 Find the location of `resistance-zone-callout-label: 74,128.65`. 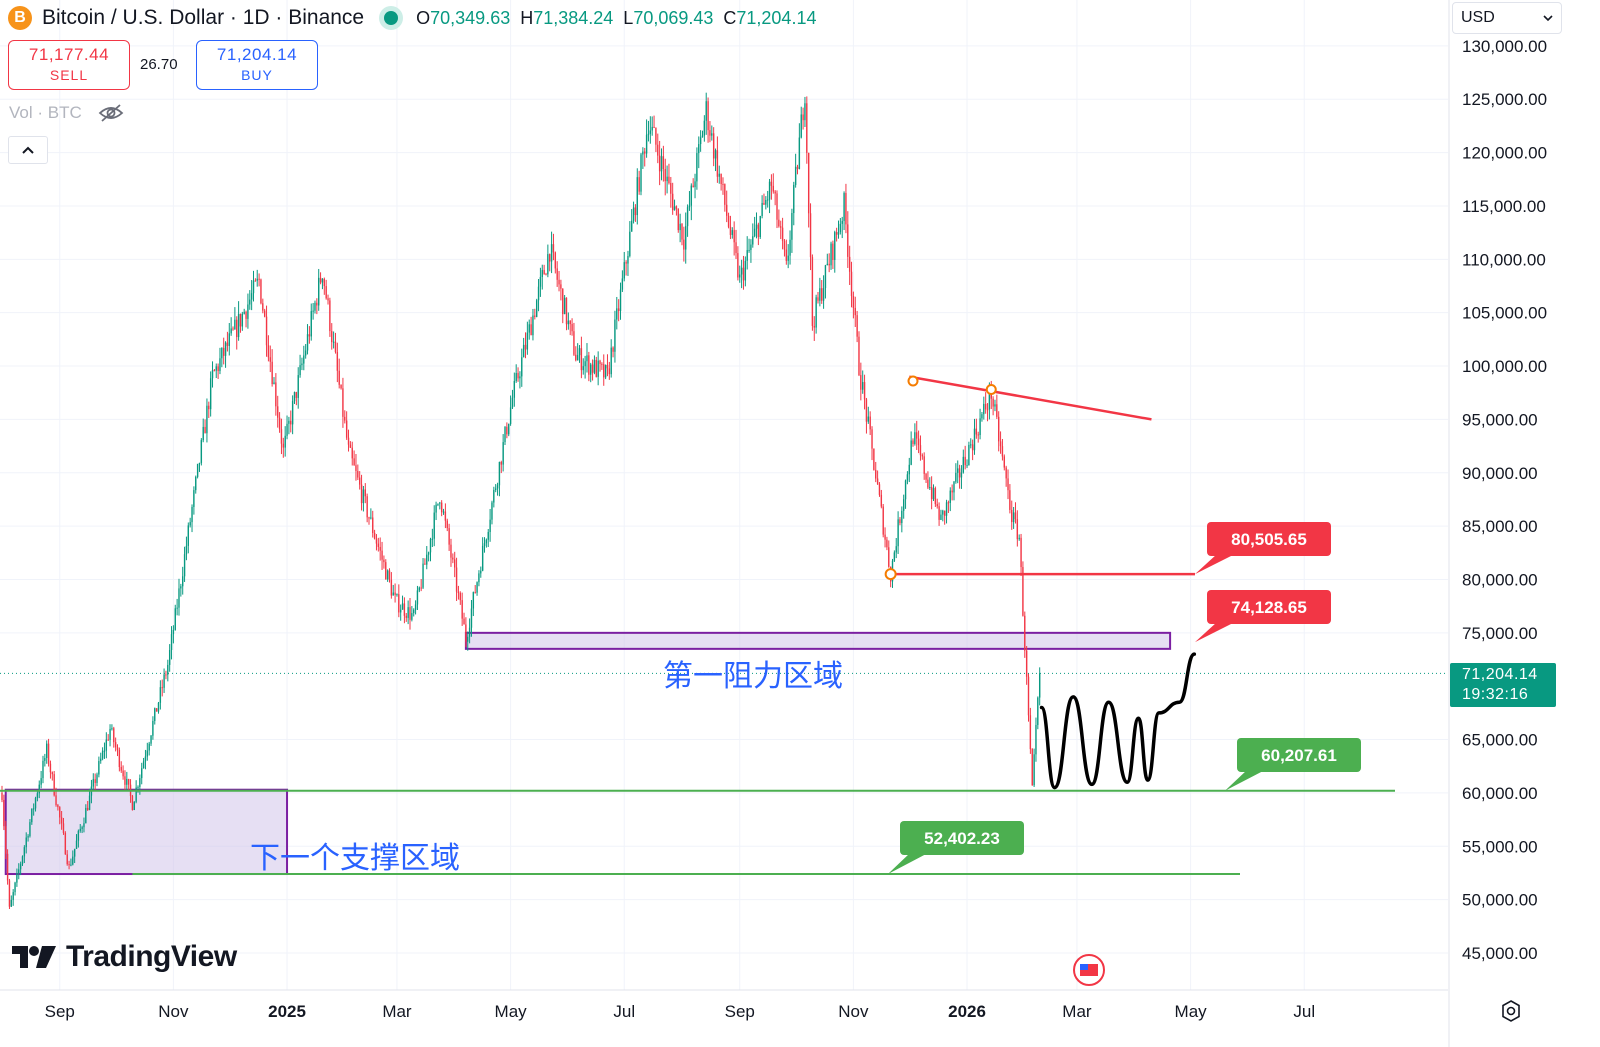

resistance-zone-callout-label: 74,128.65 is located at coordinates (1269, 607).